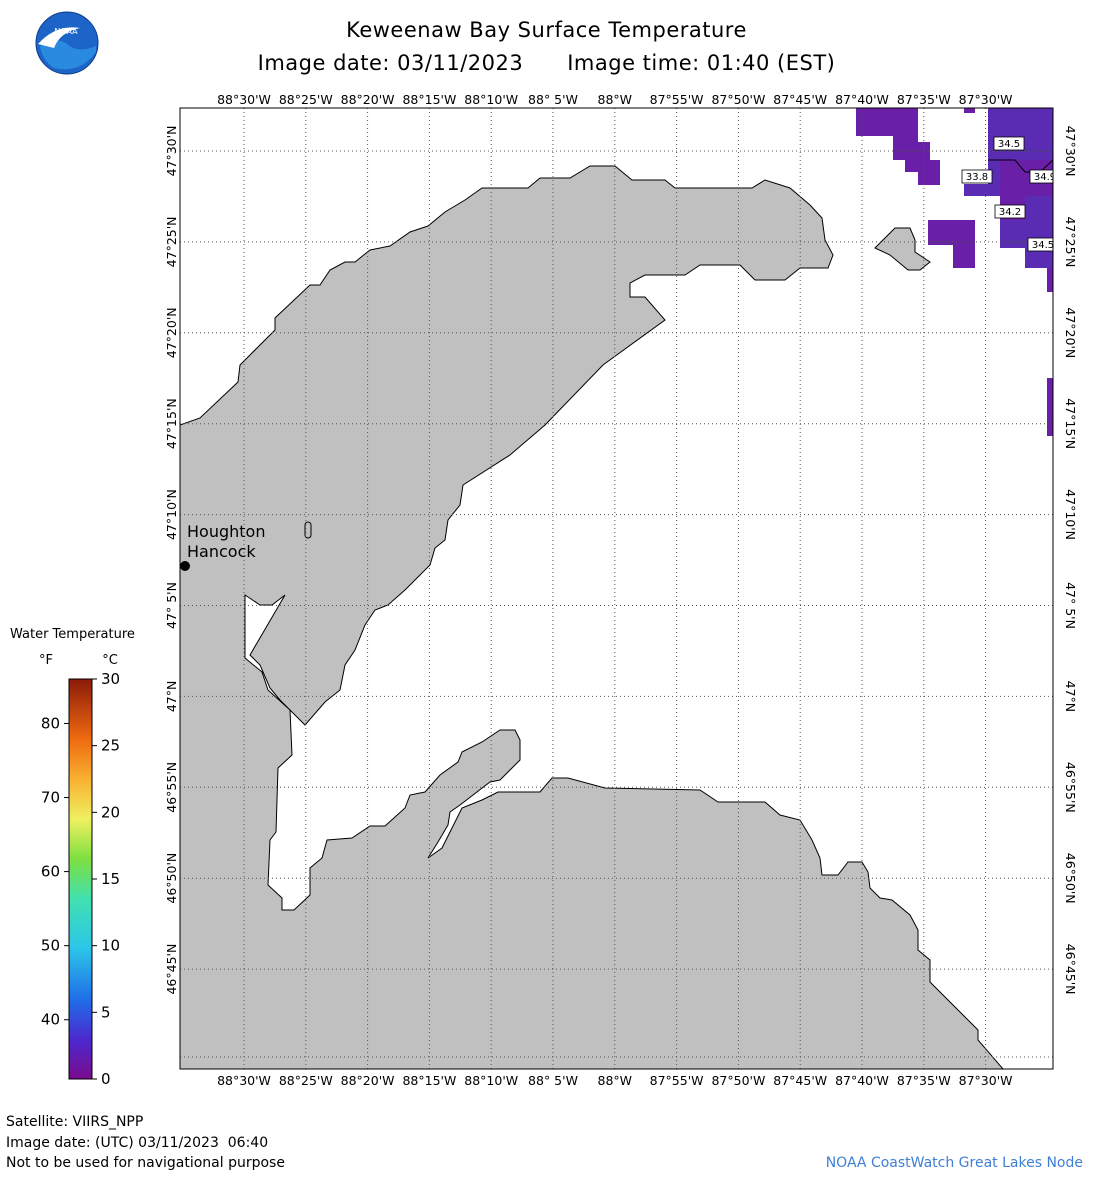 This screenshot has width=1093, height=1180. I want to click on footer-credit: NOAA CoastWatch Great Lakes Node, so click(954, 1163).